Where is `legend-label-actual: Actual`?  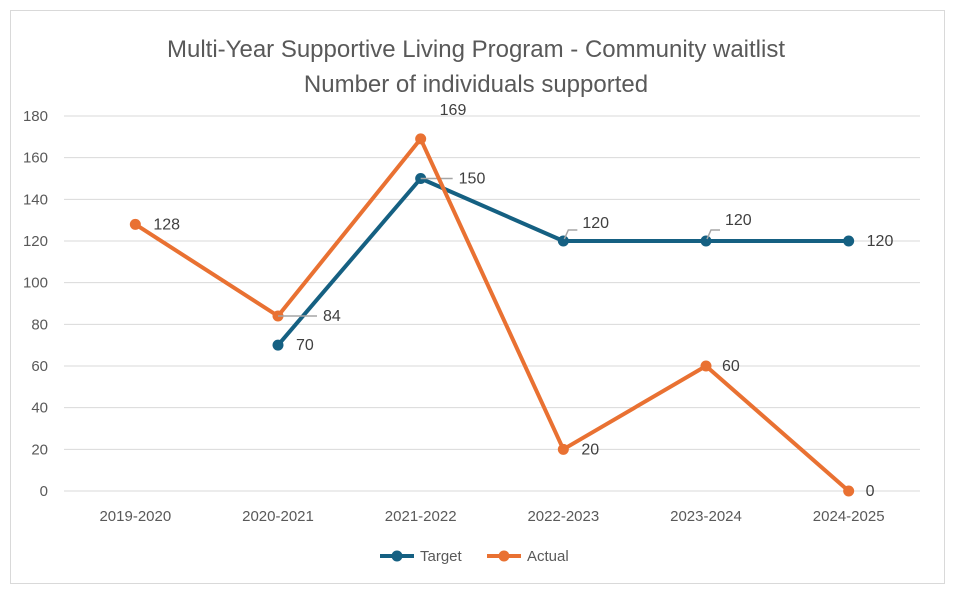 legend-label-actual: Actual is located at coordinates (548, 556).